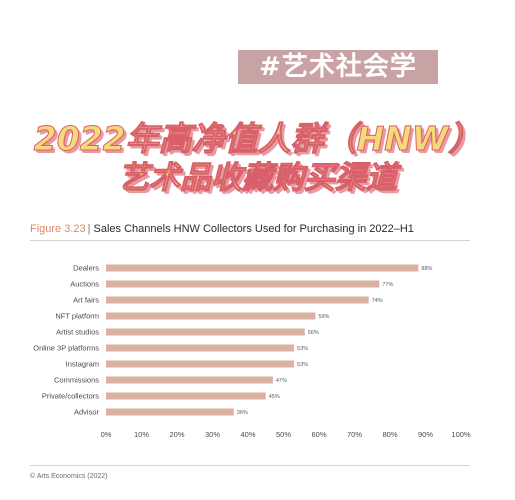 The image size is (515, 500). Describe the element at coordinates (76, 380) in the screenshot. I see `category-label: Commissions` at that location.